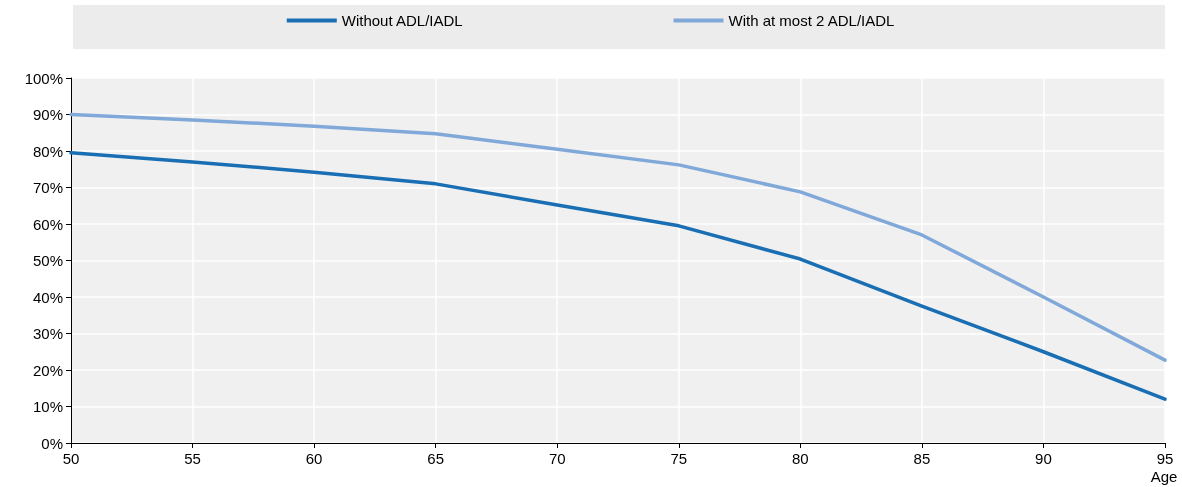 The width and height of the screenshot is (1182, 487). Describe the element at coordinates (43, 78) in the screenshot. I see `y-tick-label: 100%` at that location.